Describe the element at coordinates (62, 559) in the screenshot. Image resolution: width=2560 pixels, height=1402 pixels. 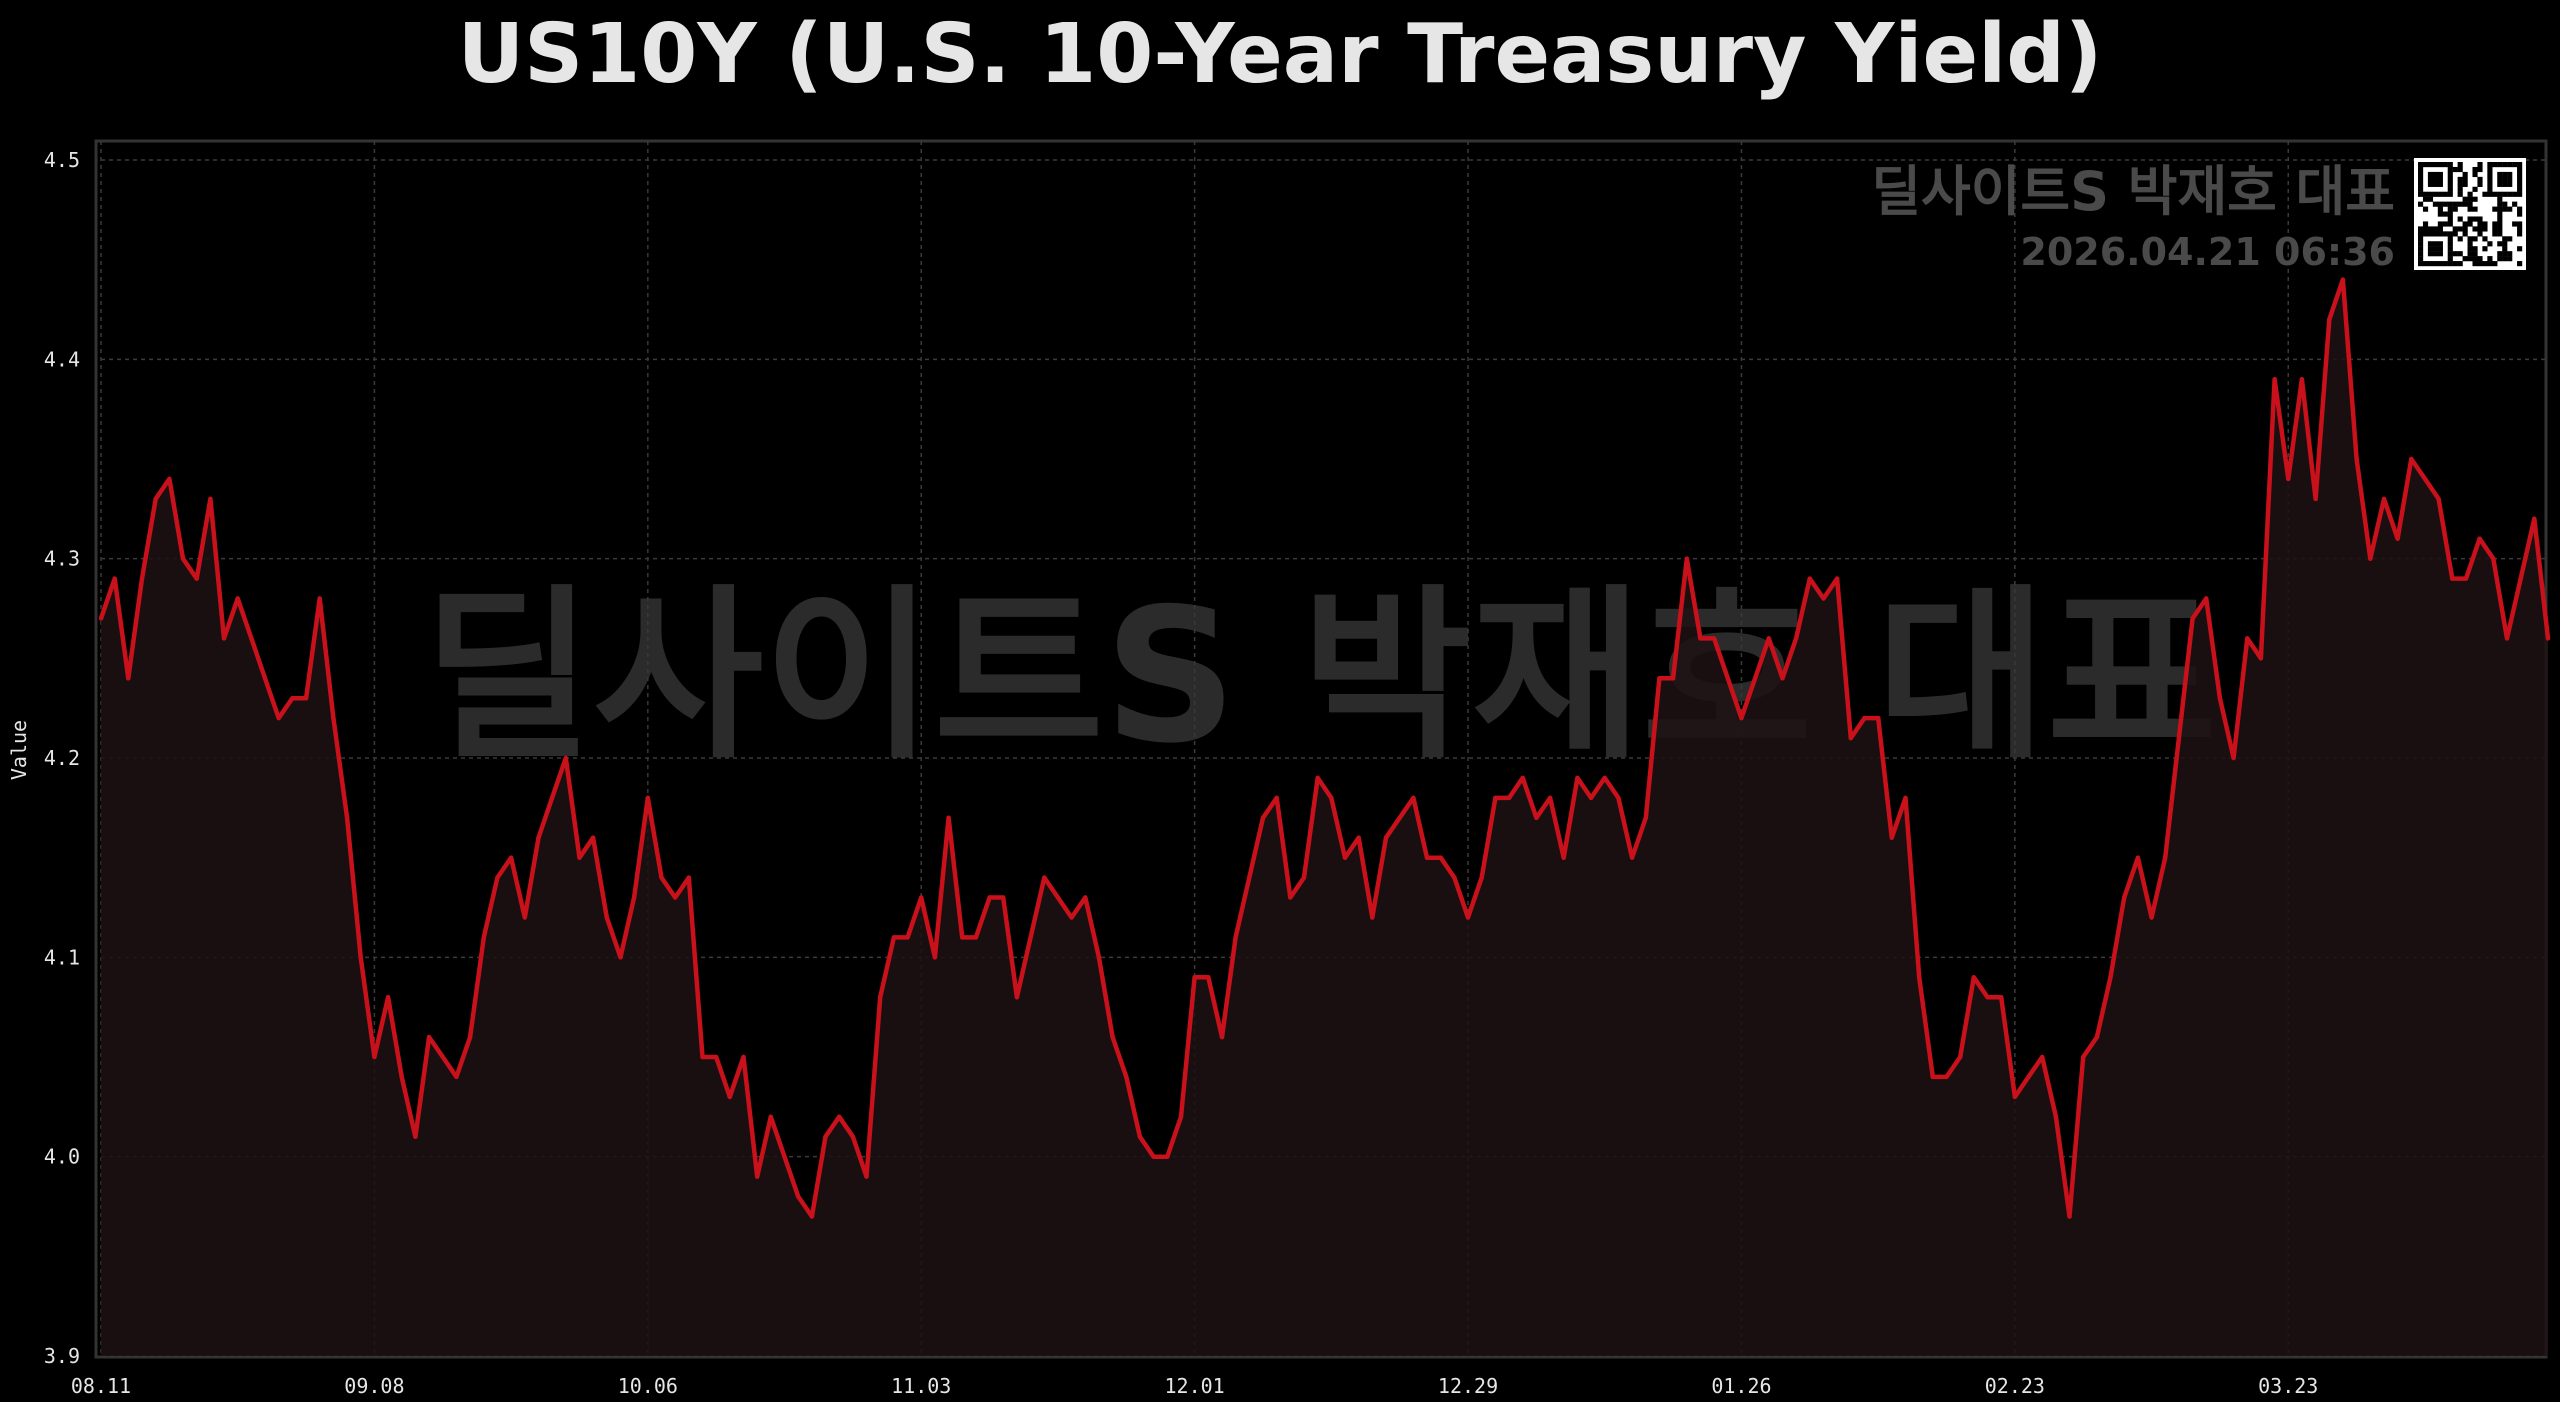
I see `y-tick-label: 4.3` at that location.